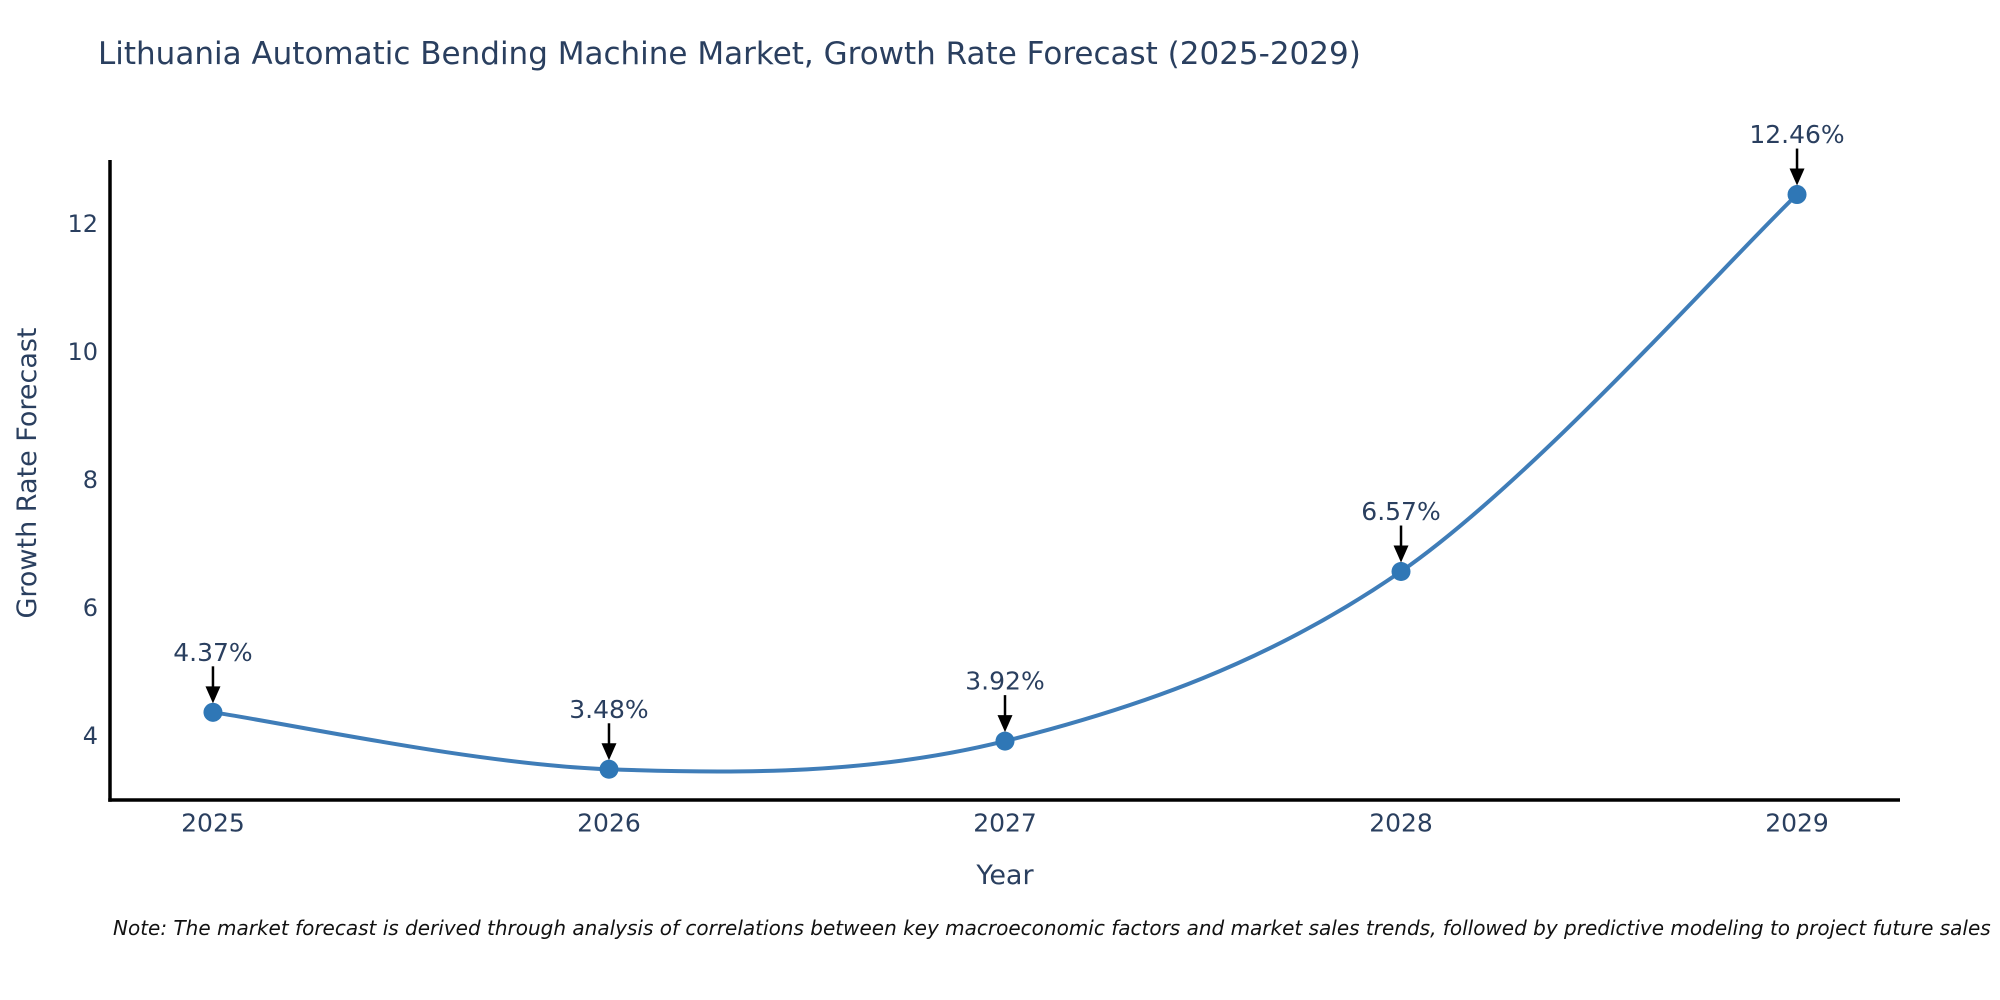 The image size is (2000, 1000). I want to click on x-tick-label: 2027, so click(1005, 823).